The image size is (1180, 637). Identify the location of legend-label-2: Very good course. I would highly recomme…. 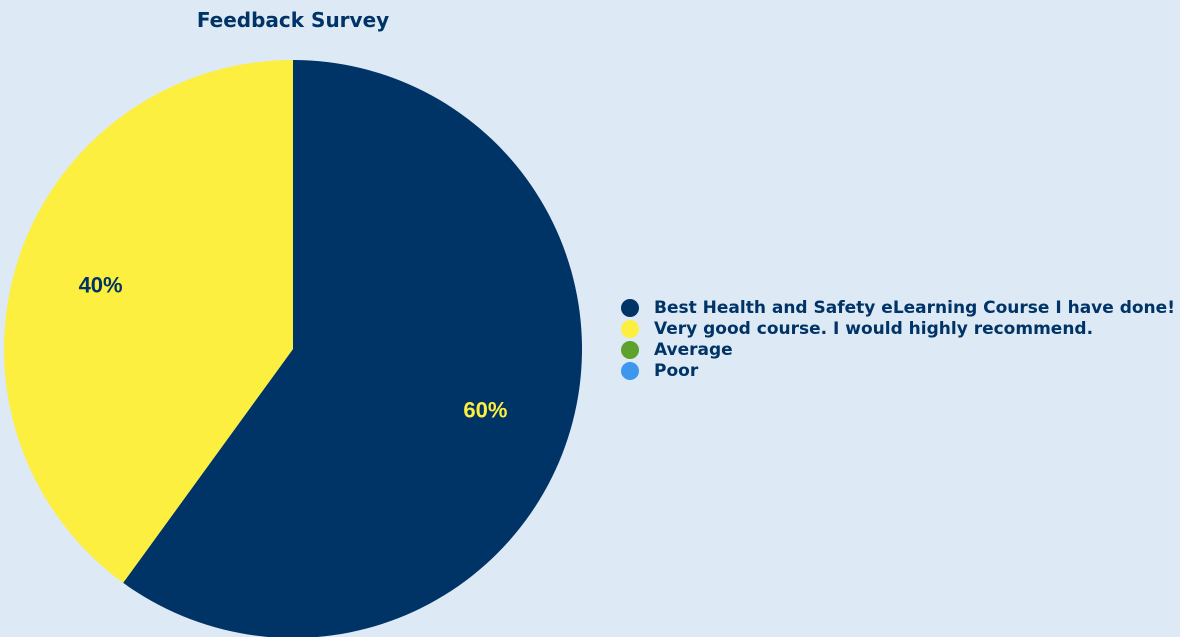
(873, 329).